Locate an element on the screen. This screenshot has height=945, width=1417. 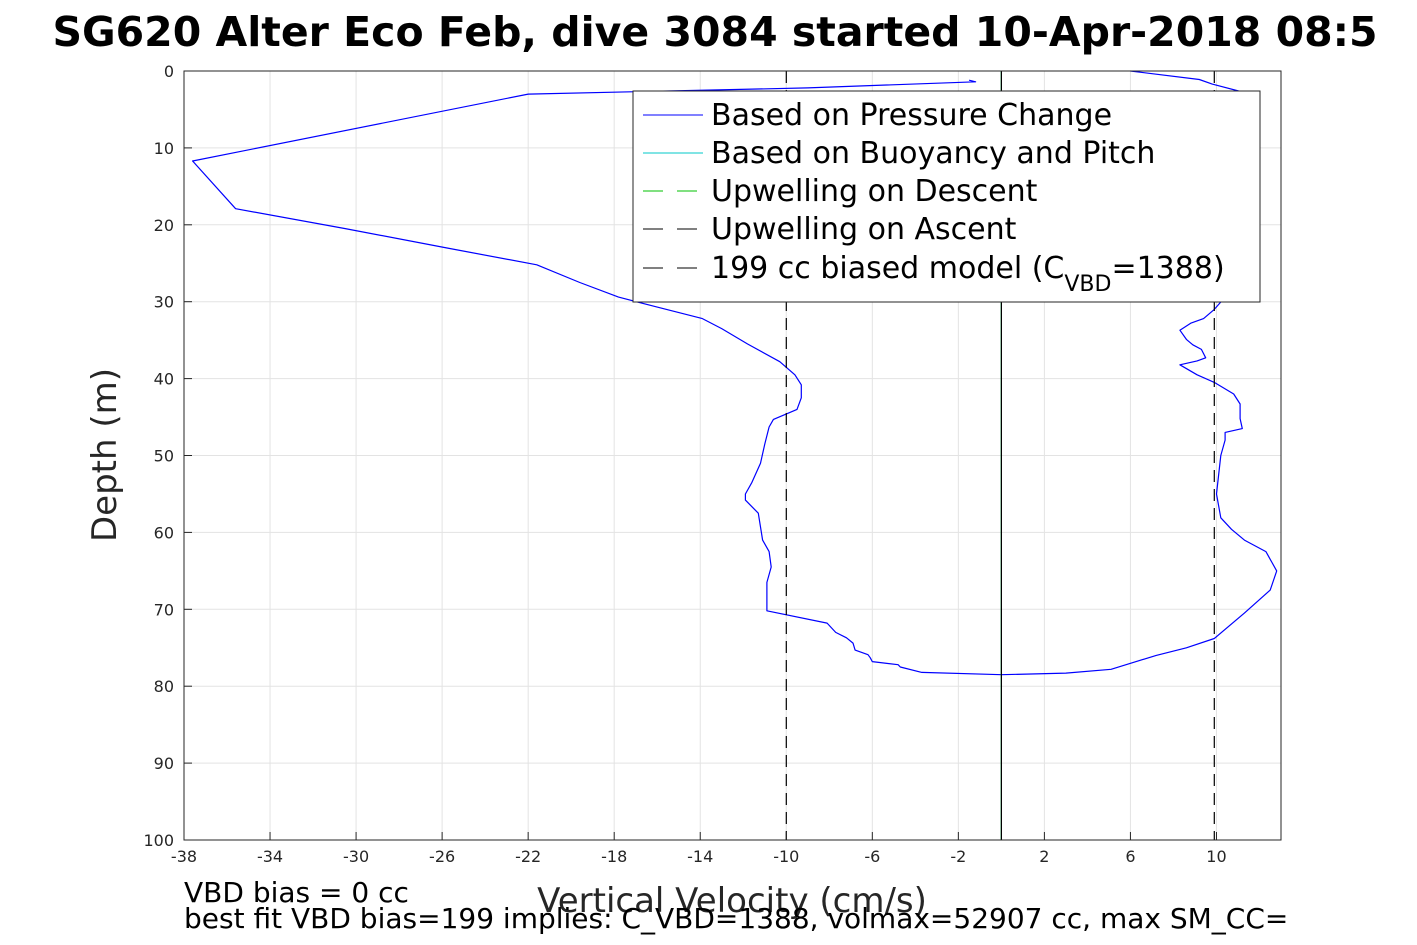
x-tick-label: -30 is located at coordinates (356, 856).